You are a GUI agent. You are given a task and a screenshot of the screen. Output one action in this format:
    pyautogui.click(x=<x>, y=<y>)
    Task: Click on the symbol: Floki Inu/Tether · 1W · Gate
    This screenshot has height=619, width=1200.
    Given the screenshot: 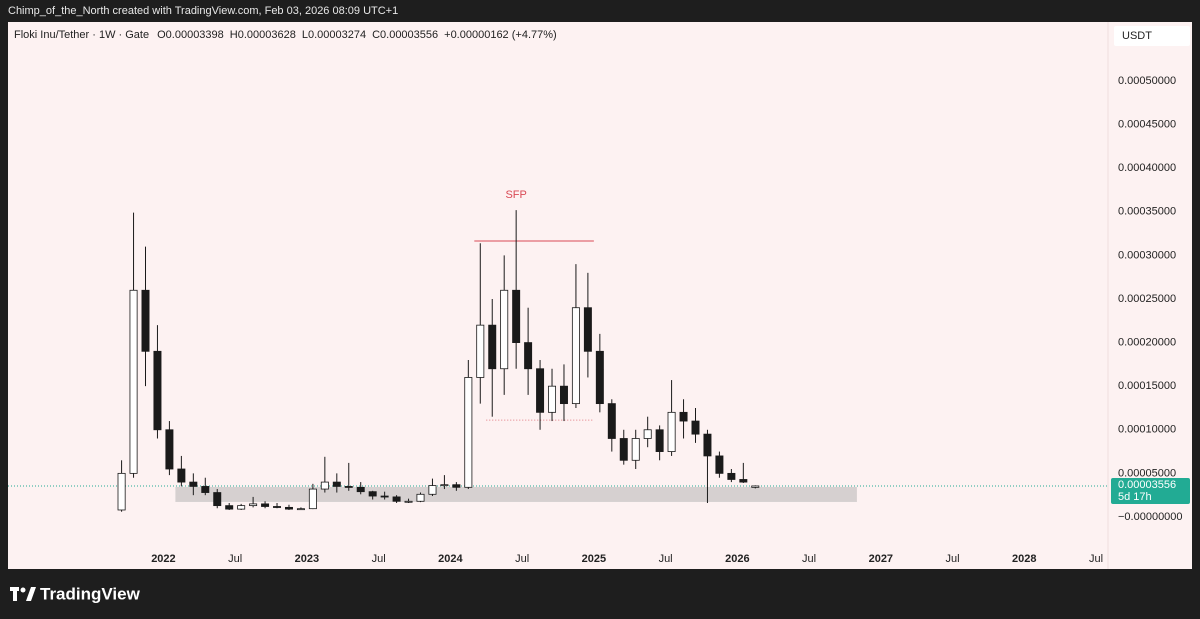 What is the action you would take?
    pyautogui.click(x=81, y=35)
    